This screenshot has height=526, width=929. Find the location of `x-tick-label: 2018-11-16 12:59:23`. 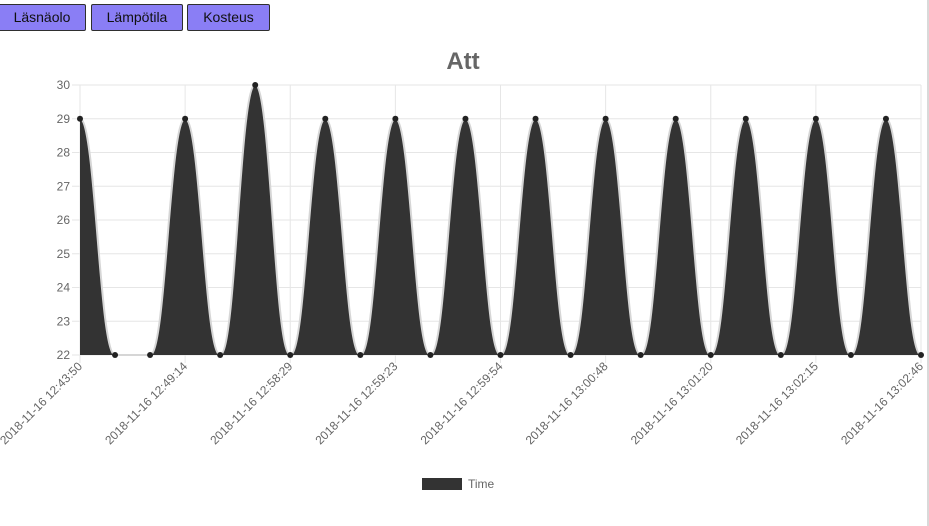

x-tick-label: 2018-11-16 12:59:23 is located at coordinates (356, 403).